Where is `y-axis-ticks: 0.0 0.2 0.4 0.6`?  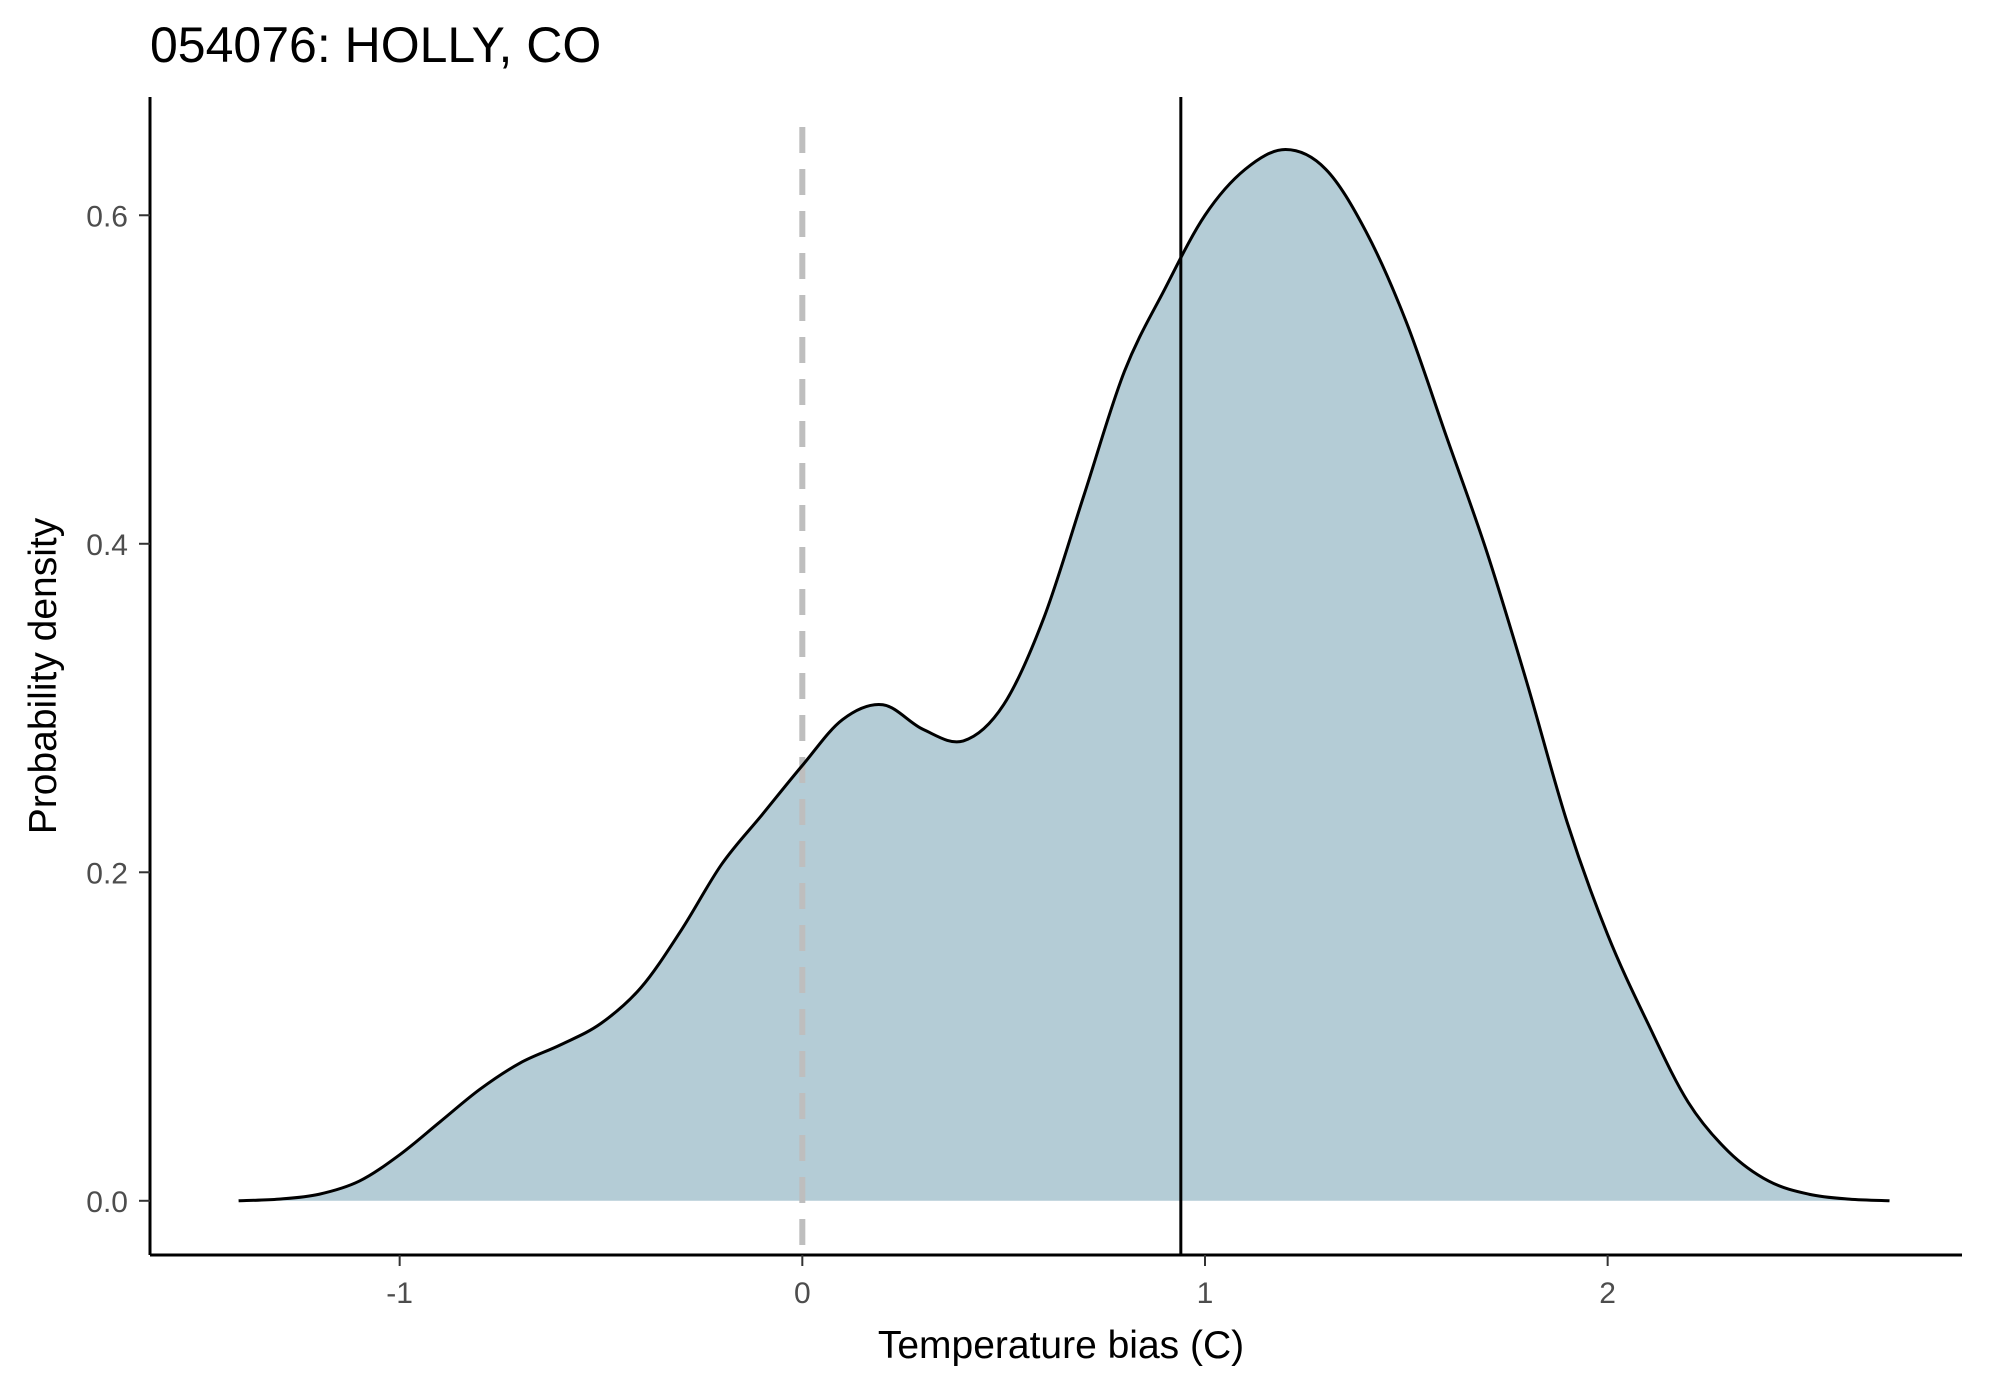 y-axis-ticks: 0.0 0.2 0.4 0.6 is located at coordinates (118, 709).